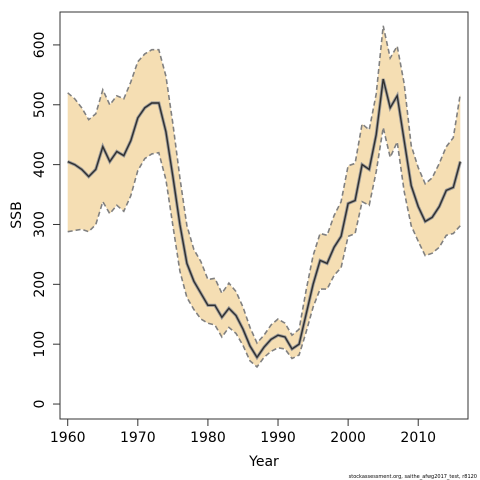 Image resolution: width=480 pixels, height=480 pixels. What do you see at coordinates (263, 462) in the screenshot?
I see `x-axis-title: Year` at bounding box center [263, 462].